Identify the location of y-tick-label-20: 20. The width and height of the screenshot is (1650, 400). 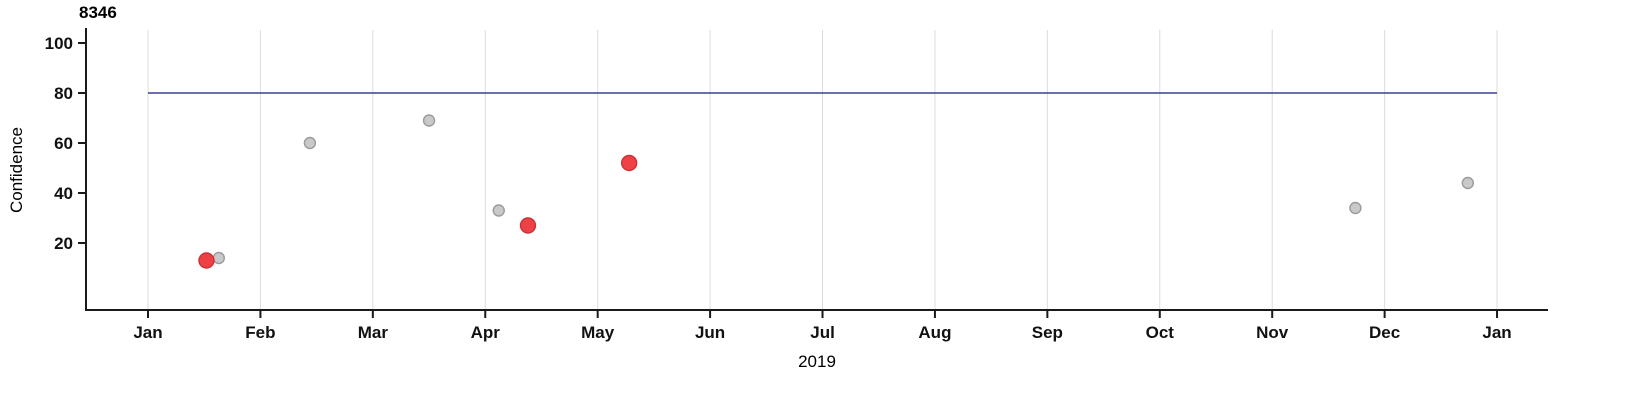
(63, 243).